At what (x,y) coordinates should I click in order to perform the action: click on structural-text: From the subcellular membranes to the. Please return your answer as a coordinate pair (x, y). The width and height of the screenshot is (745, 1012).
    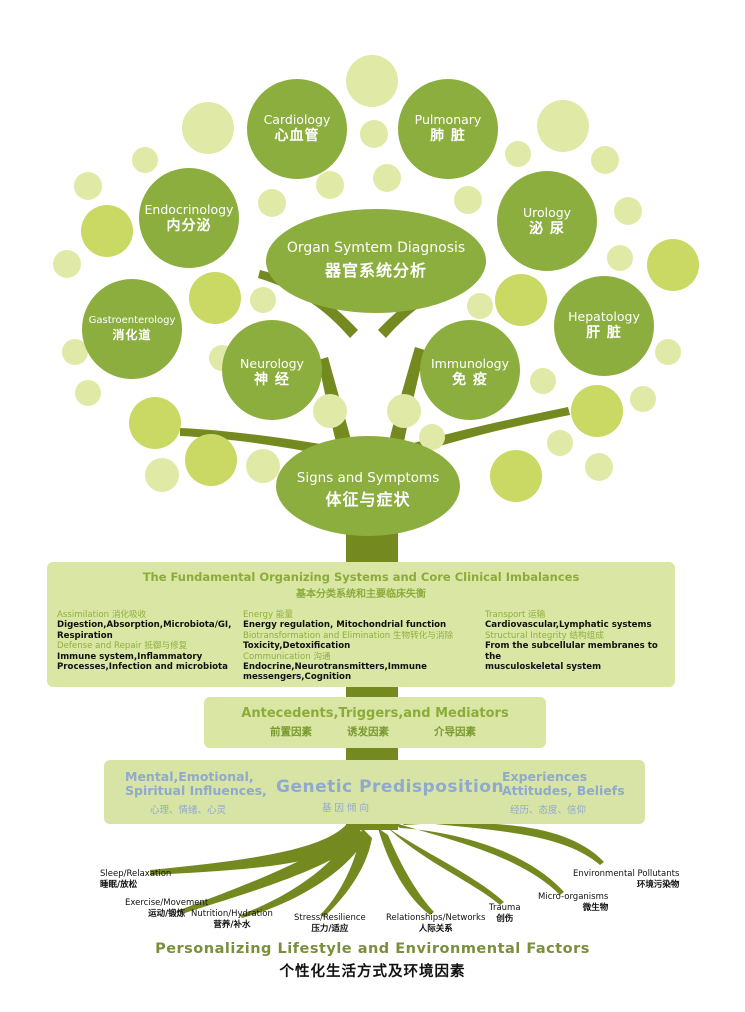
    Looking at the image, I should click on (571, 651).